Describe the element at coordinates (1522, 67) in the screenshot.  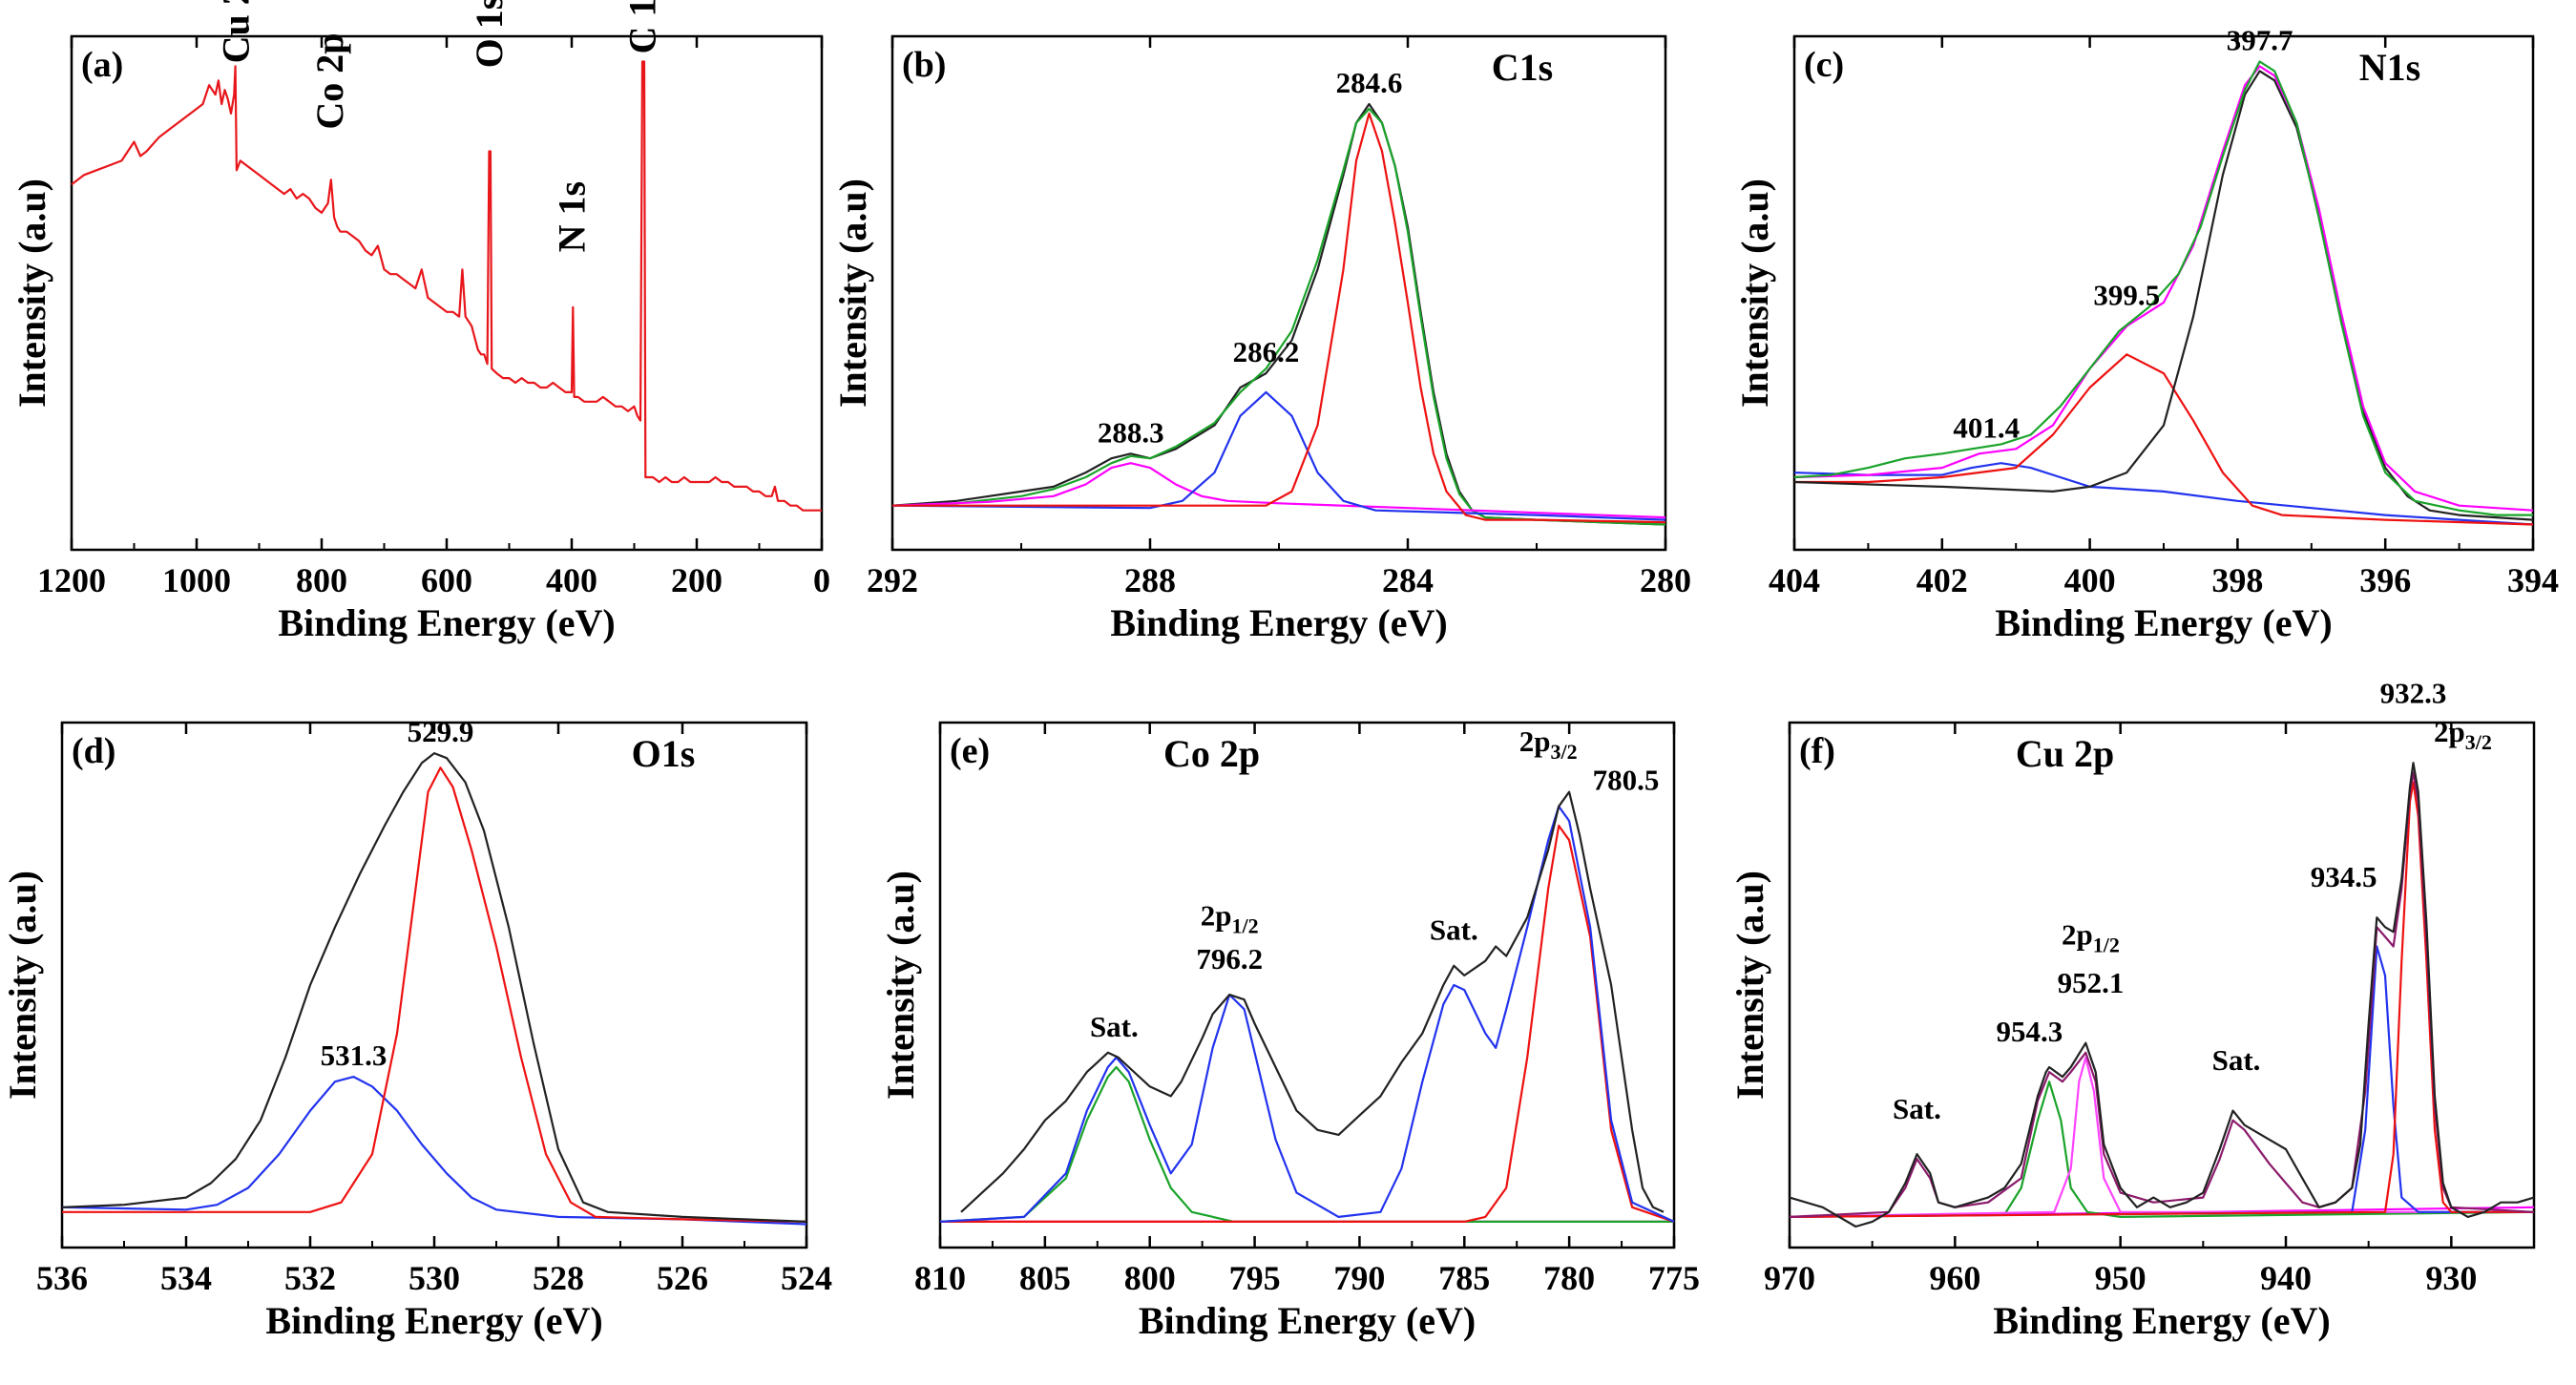
I see `panel-title: C1s` at that location.